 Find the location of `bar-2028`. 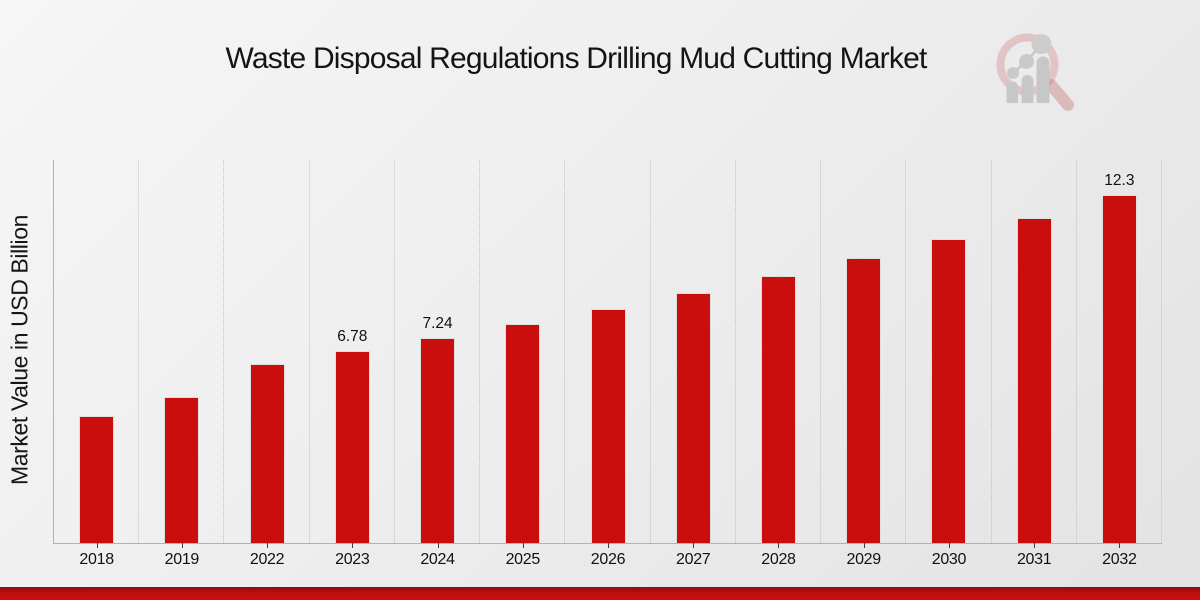

bar-2028 is located at coordinates (778, 409).